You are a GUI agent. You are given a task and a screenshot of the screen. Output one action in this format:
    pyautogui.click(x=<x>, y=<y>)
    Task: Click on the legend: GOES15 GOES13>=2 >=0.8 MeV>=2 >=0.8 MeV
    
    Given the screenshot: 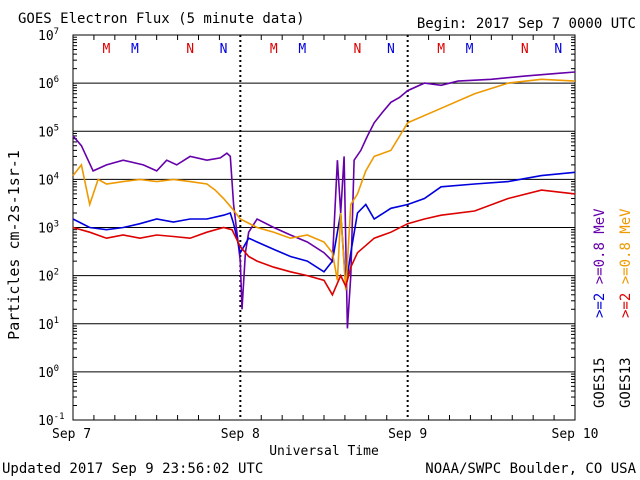 What is the action you would take?
    pyautogui.click(x=613, y=308)
    